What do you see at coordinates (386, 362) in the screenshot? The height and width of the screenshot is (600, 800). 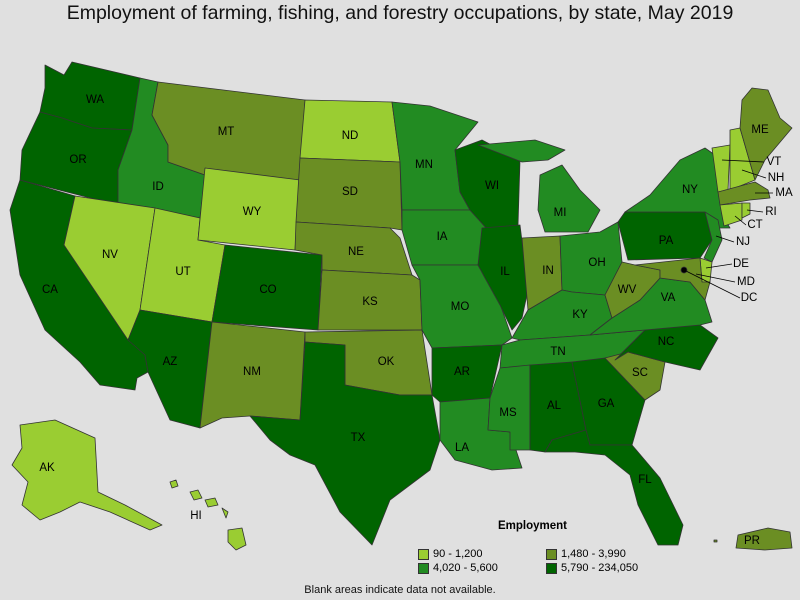 I see `state-label-OK: OK` at bounding box center [386, 362].